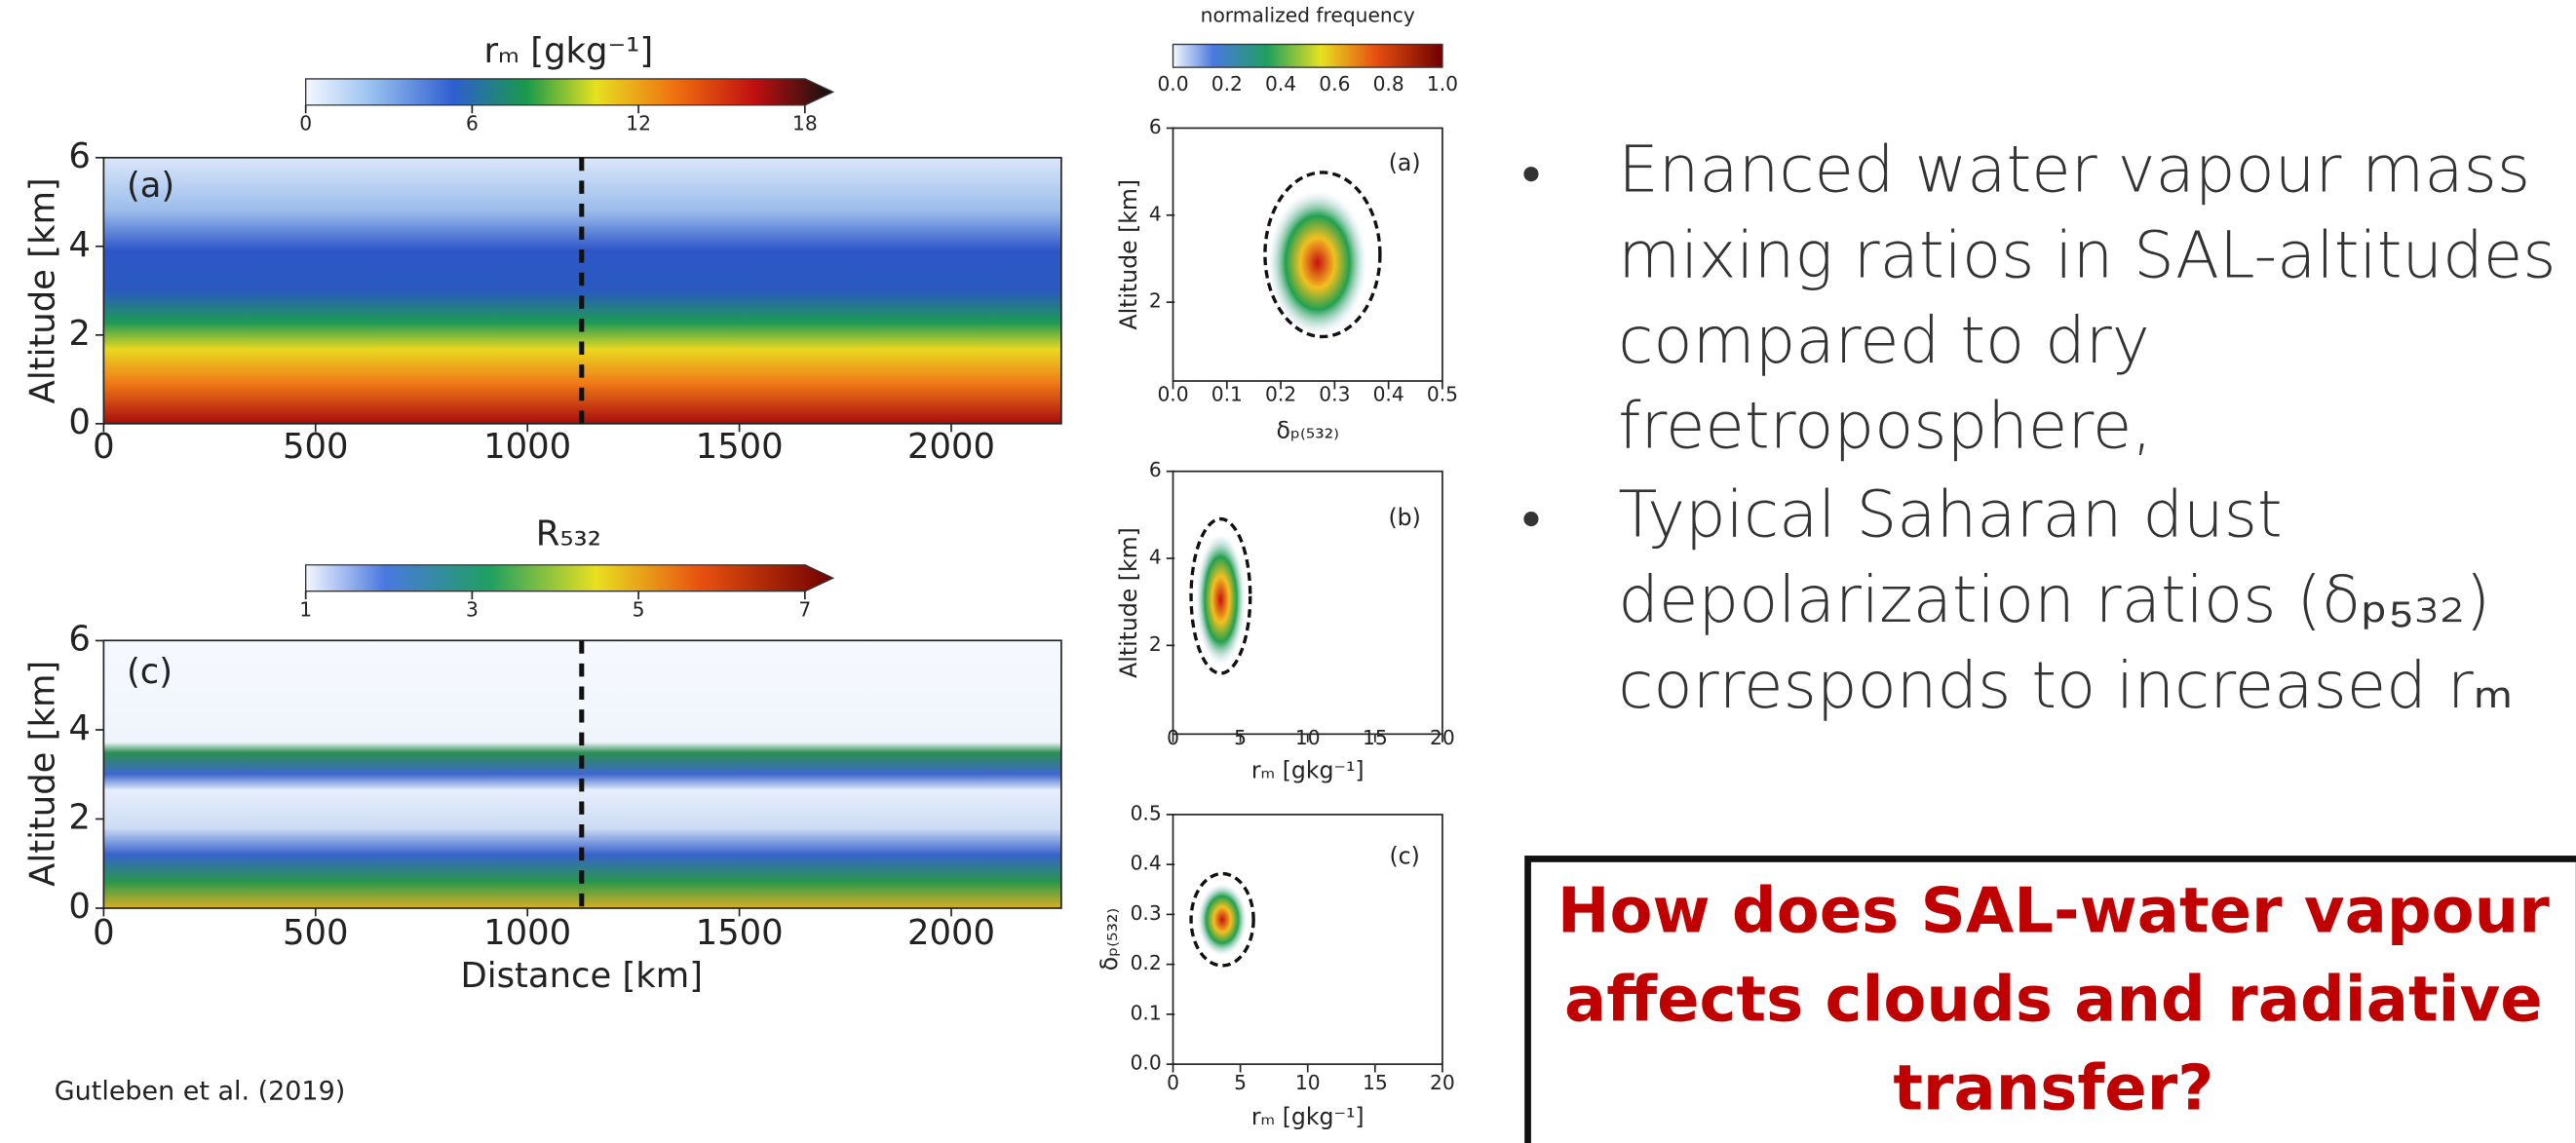 The image size is (2576, 1143). What do you see at coordinates (1442, 395) in the screenshot?
I see `x-tick-label: 0.5` at bounding box center [1442, 395].